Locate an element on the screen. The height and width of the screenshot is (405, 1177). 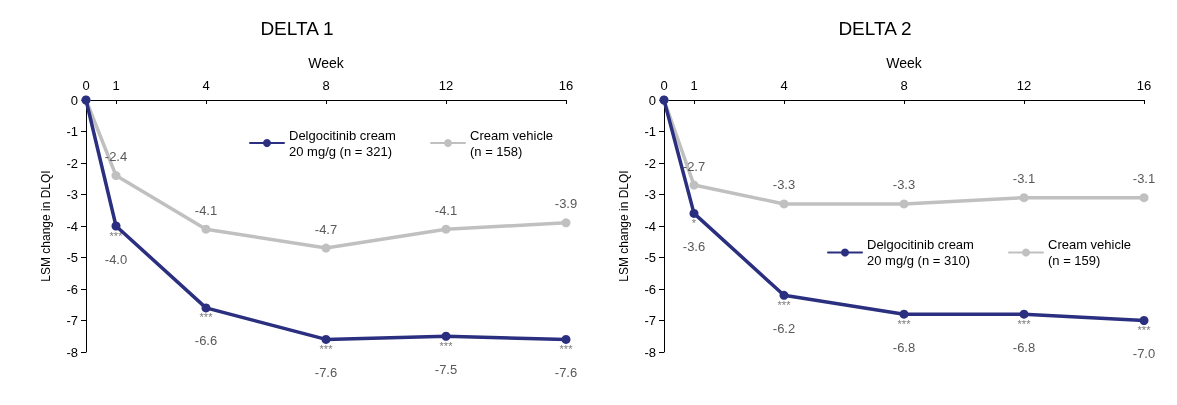
legend-label: Cream vehicle (n = 158) is located at coordinates (513, 143).